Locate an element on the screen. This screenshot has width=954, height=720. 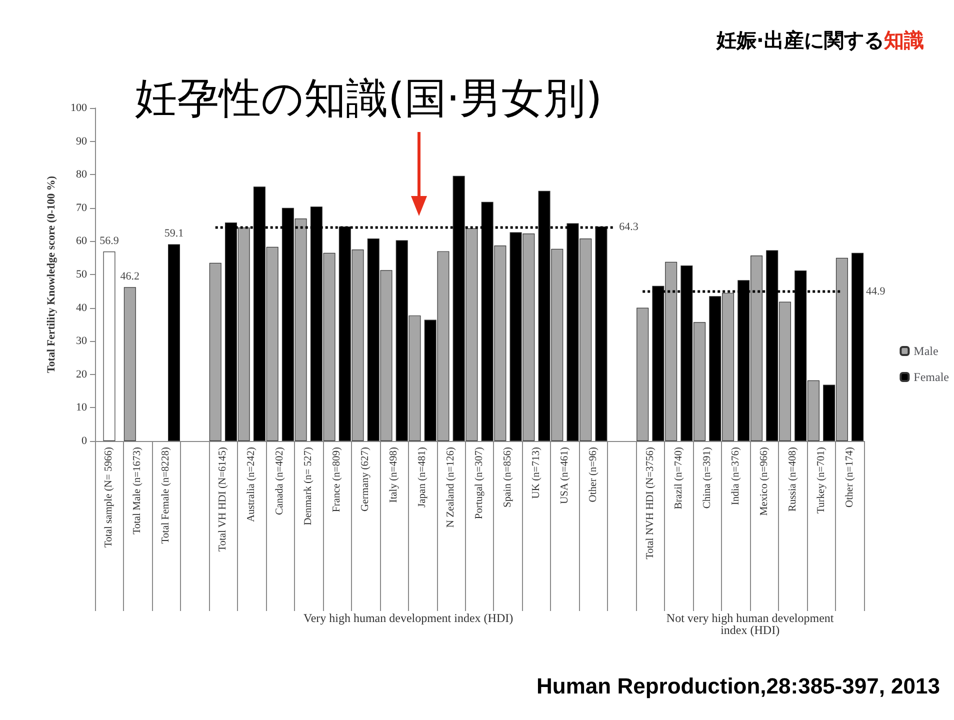
ref-line-label: 64.3 is located at coordinates (629, 226).